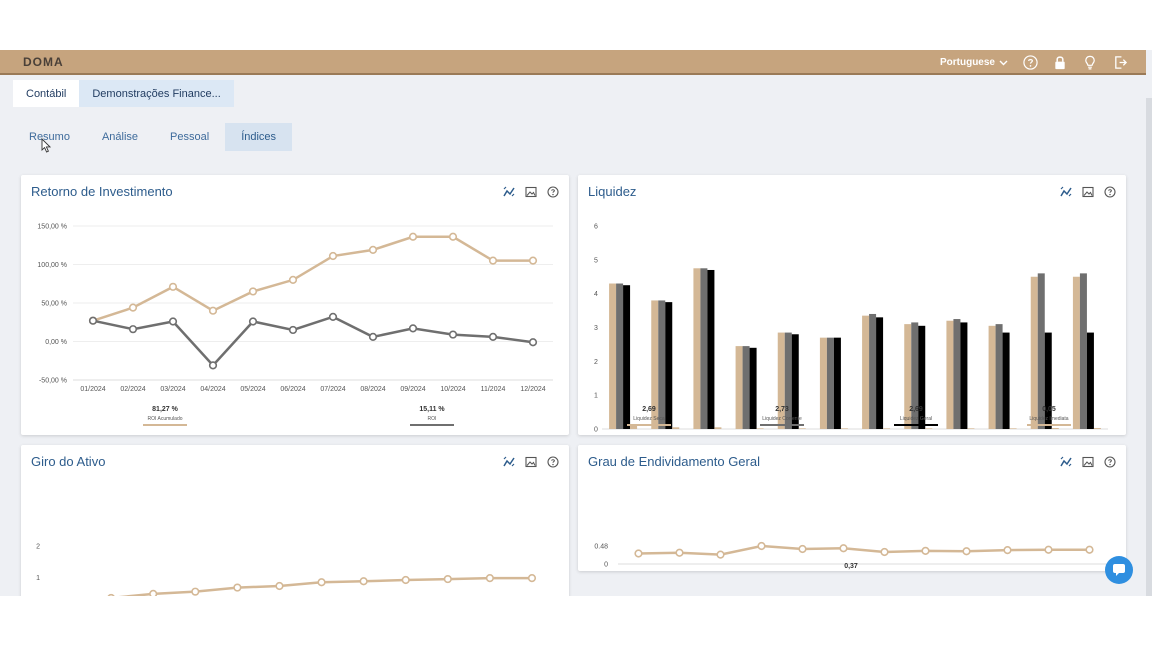  Describe the element at coordinates (1003, 62) in the screenshot. I see `chevron-down-icon` at that location.